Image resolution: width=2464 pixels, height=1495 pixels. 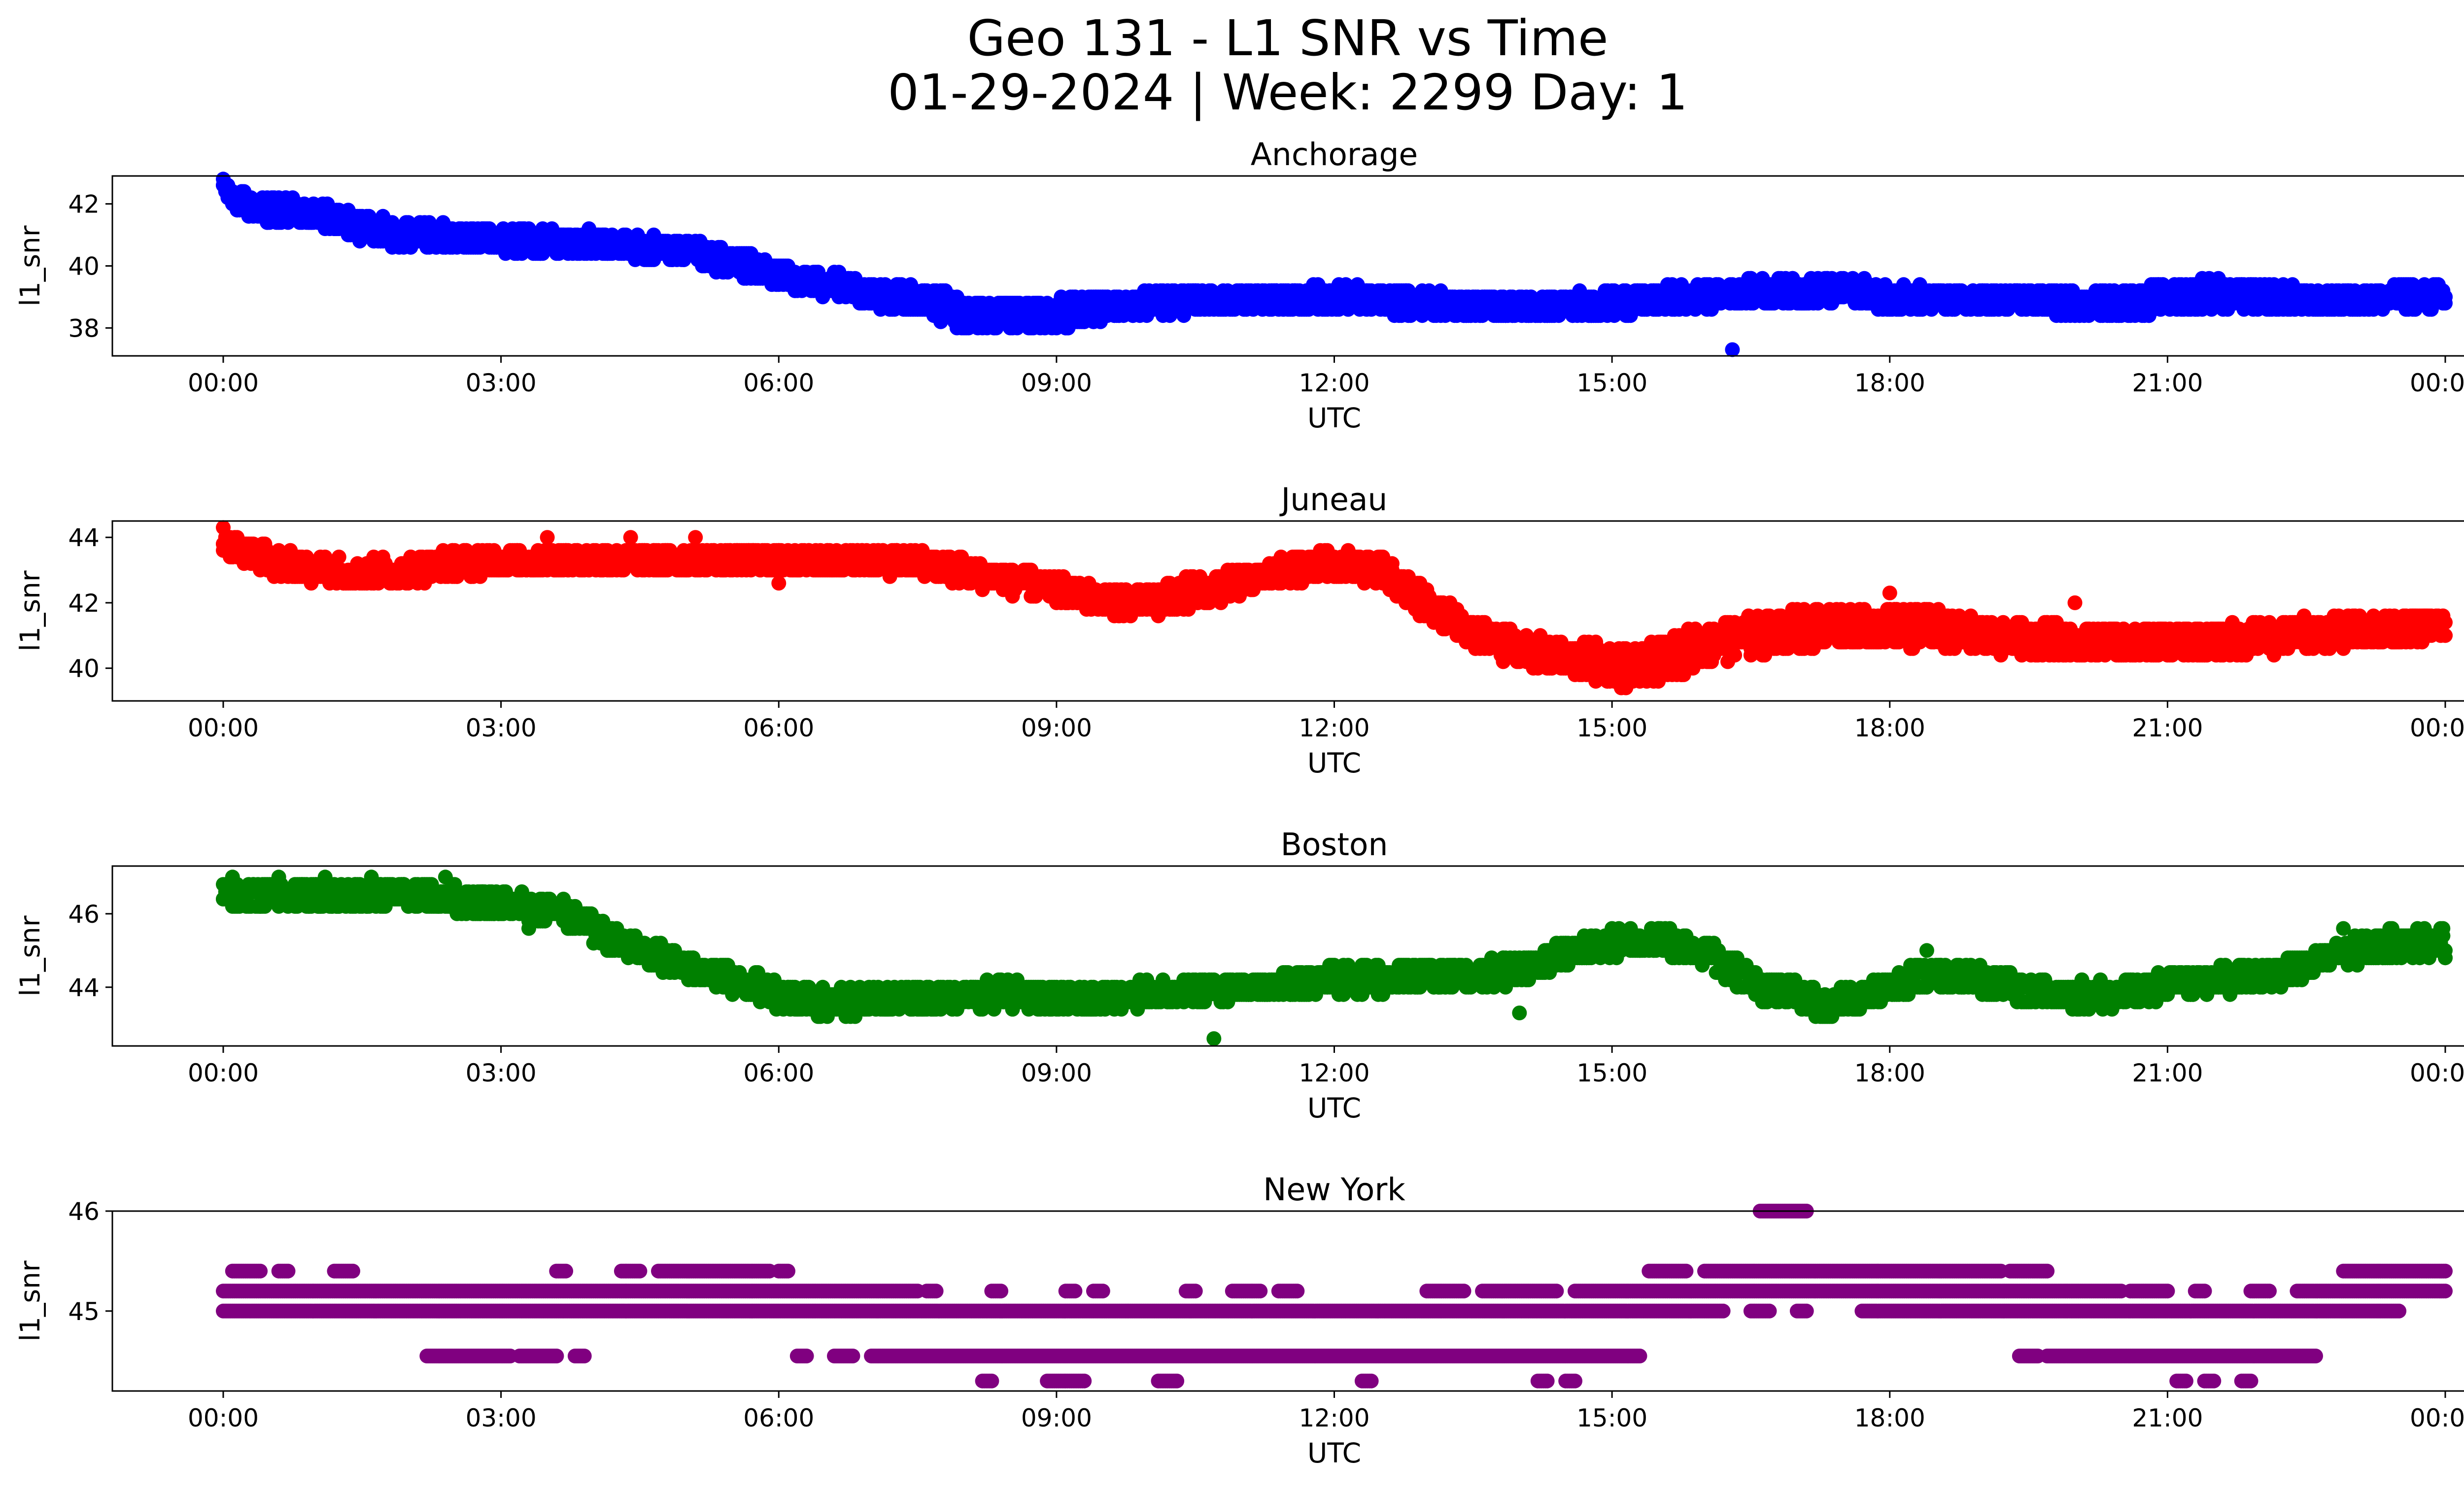 I want to click on x-tick-label: 03:00, so click(x=501, y=383).